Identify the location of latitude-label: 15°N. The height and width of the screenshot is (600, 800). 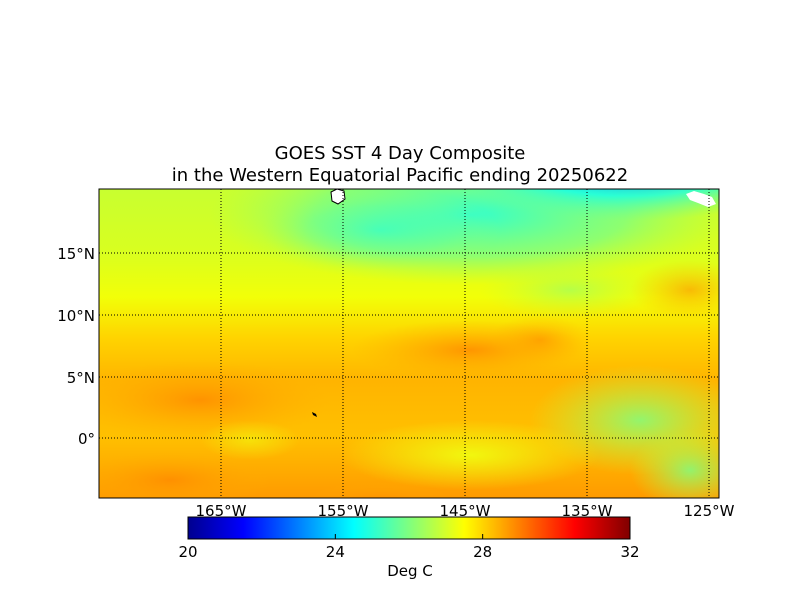
(76, 254).